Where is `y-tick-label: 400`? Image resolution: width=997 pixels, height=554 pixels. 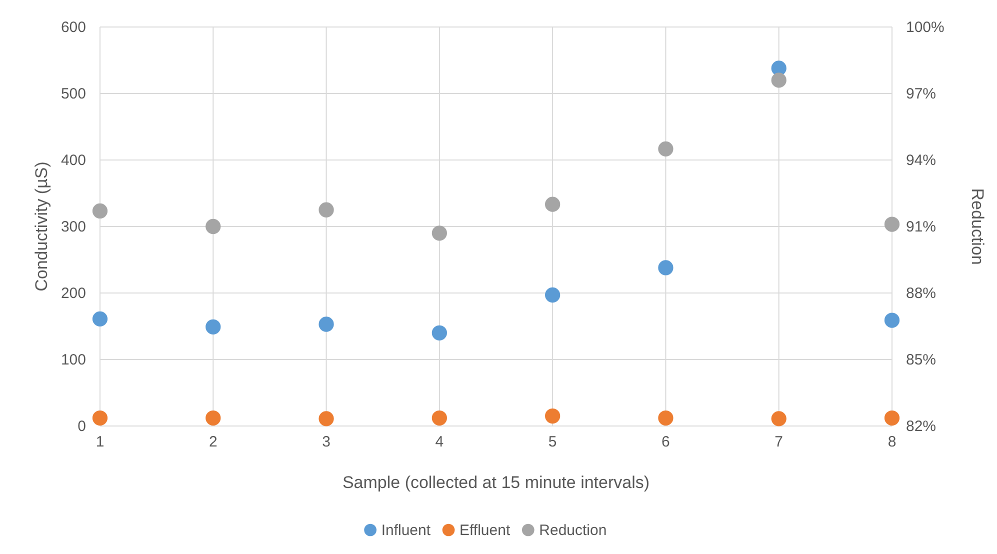 y-tick-label: 400 is located at coordinates (73, 160).